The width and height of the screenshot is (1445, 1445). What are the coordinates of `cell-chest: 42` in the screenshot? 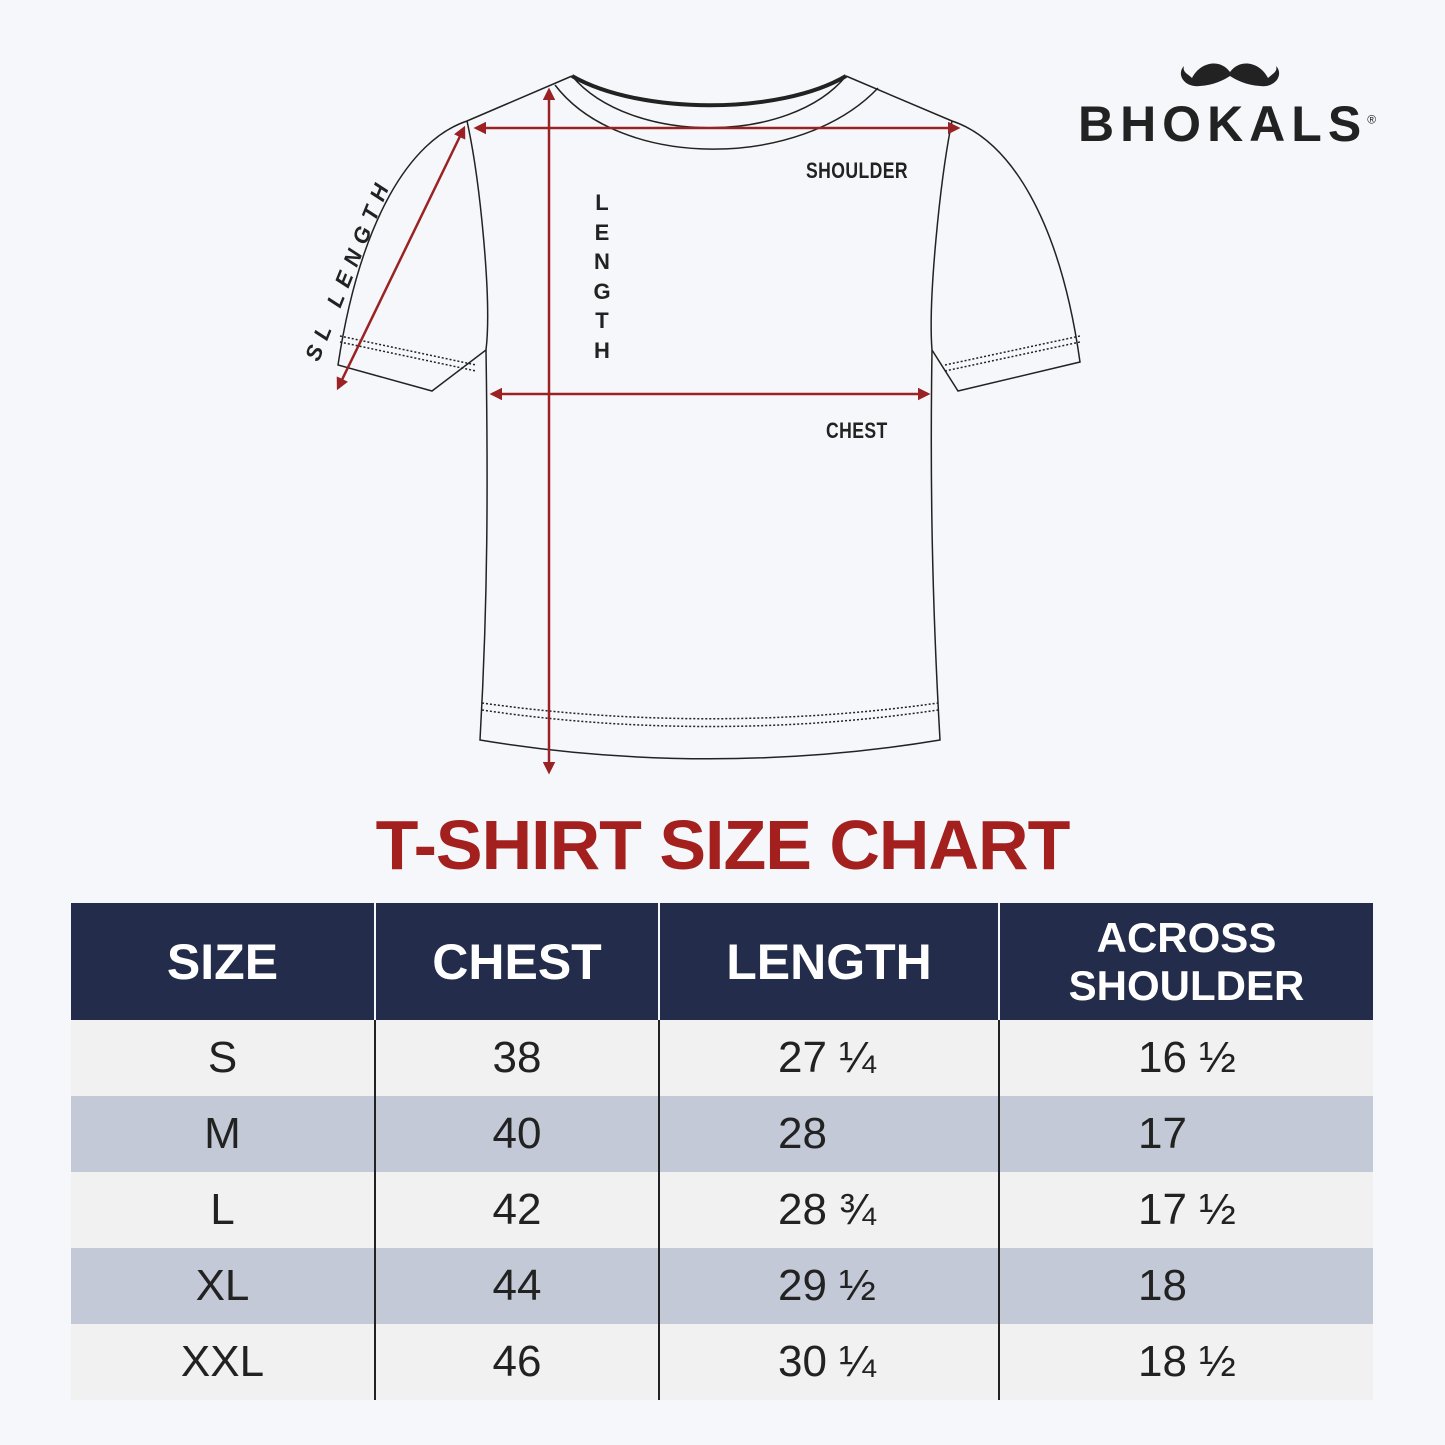 It's located at (516, 1210).